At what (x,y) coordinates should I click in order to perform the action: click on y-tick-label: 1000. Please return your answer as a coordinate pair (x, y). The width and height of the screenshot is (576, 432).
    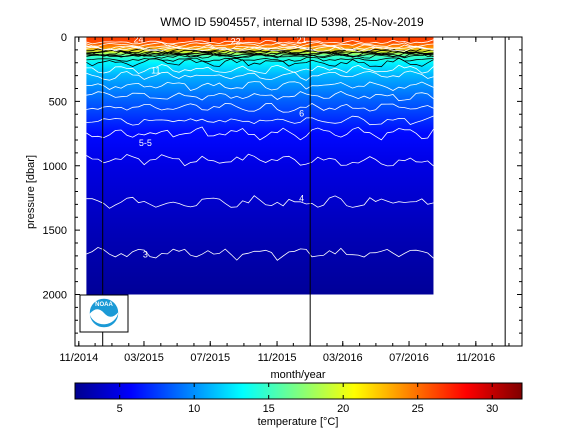
    Looking at the image, I should click on (55, 167).